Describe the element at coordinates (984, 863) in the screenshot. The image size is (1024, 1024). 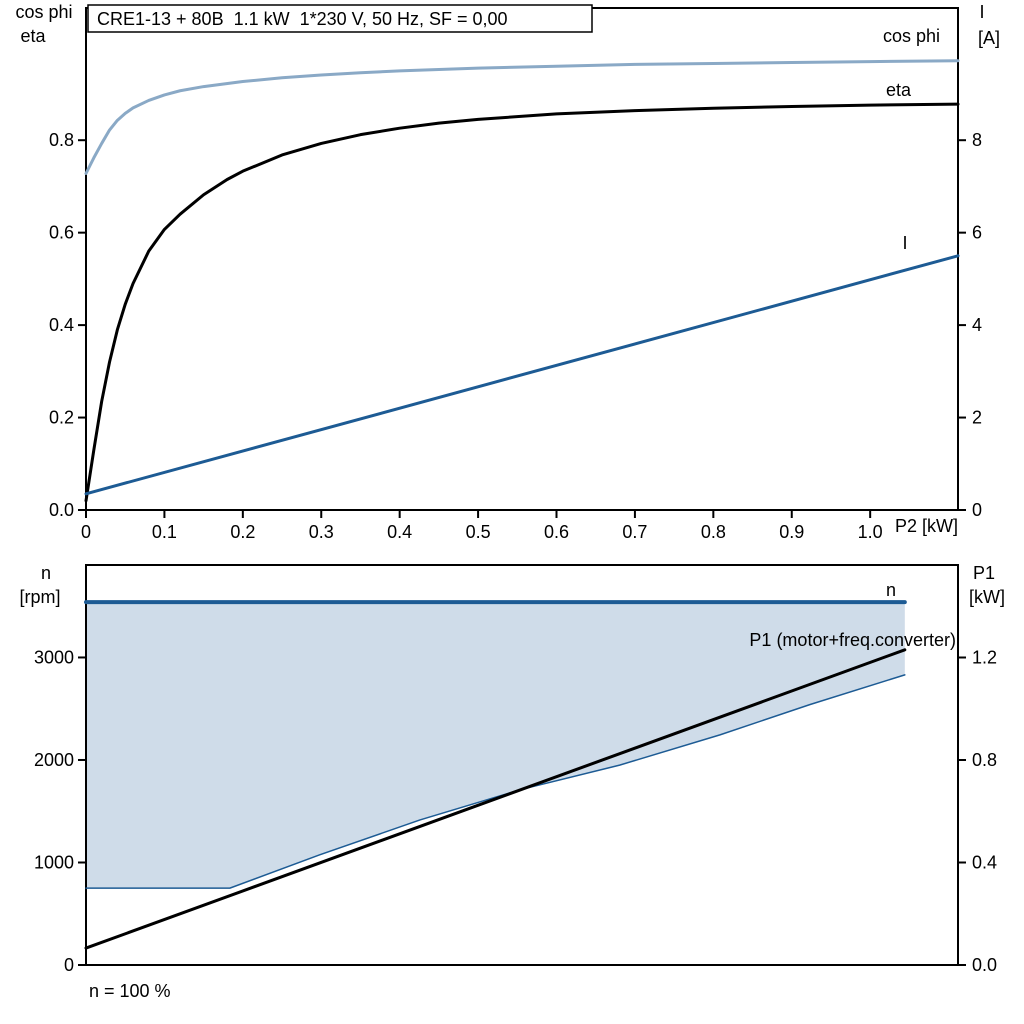
I see `right-tick-label: 0.4` at that location.